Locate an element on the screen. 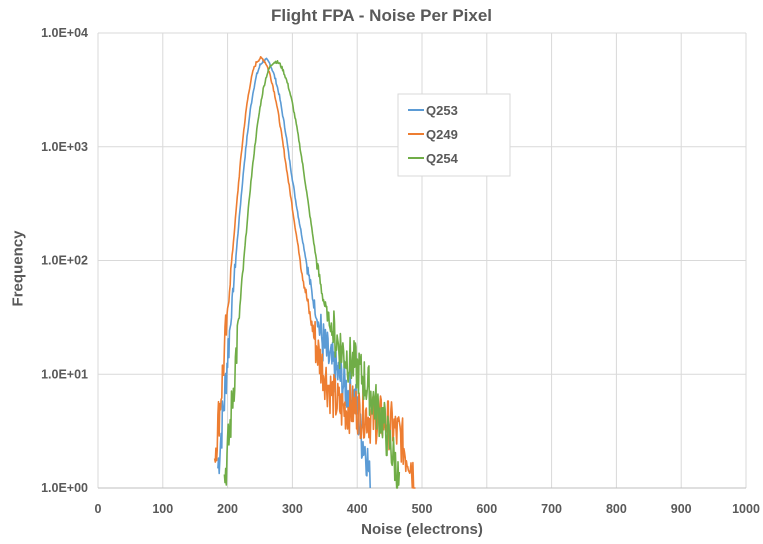 The image size is (763, 544). x-tick-label: 900 is located at coordinates (681, 509).